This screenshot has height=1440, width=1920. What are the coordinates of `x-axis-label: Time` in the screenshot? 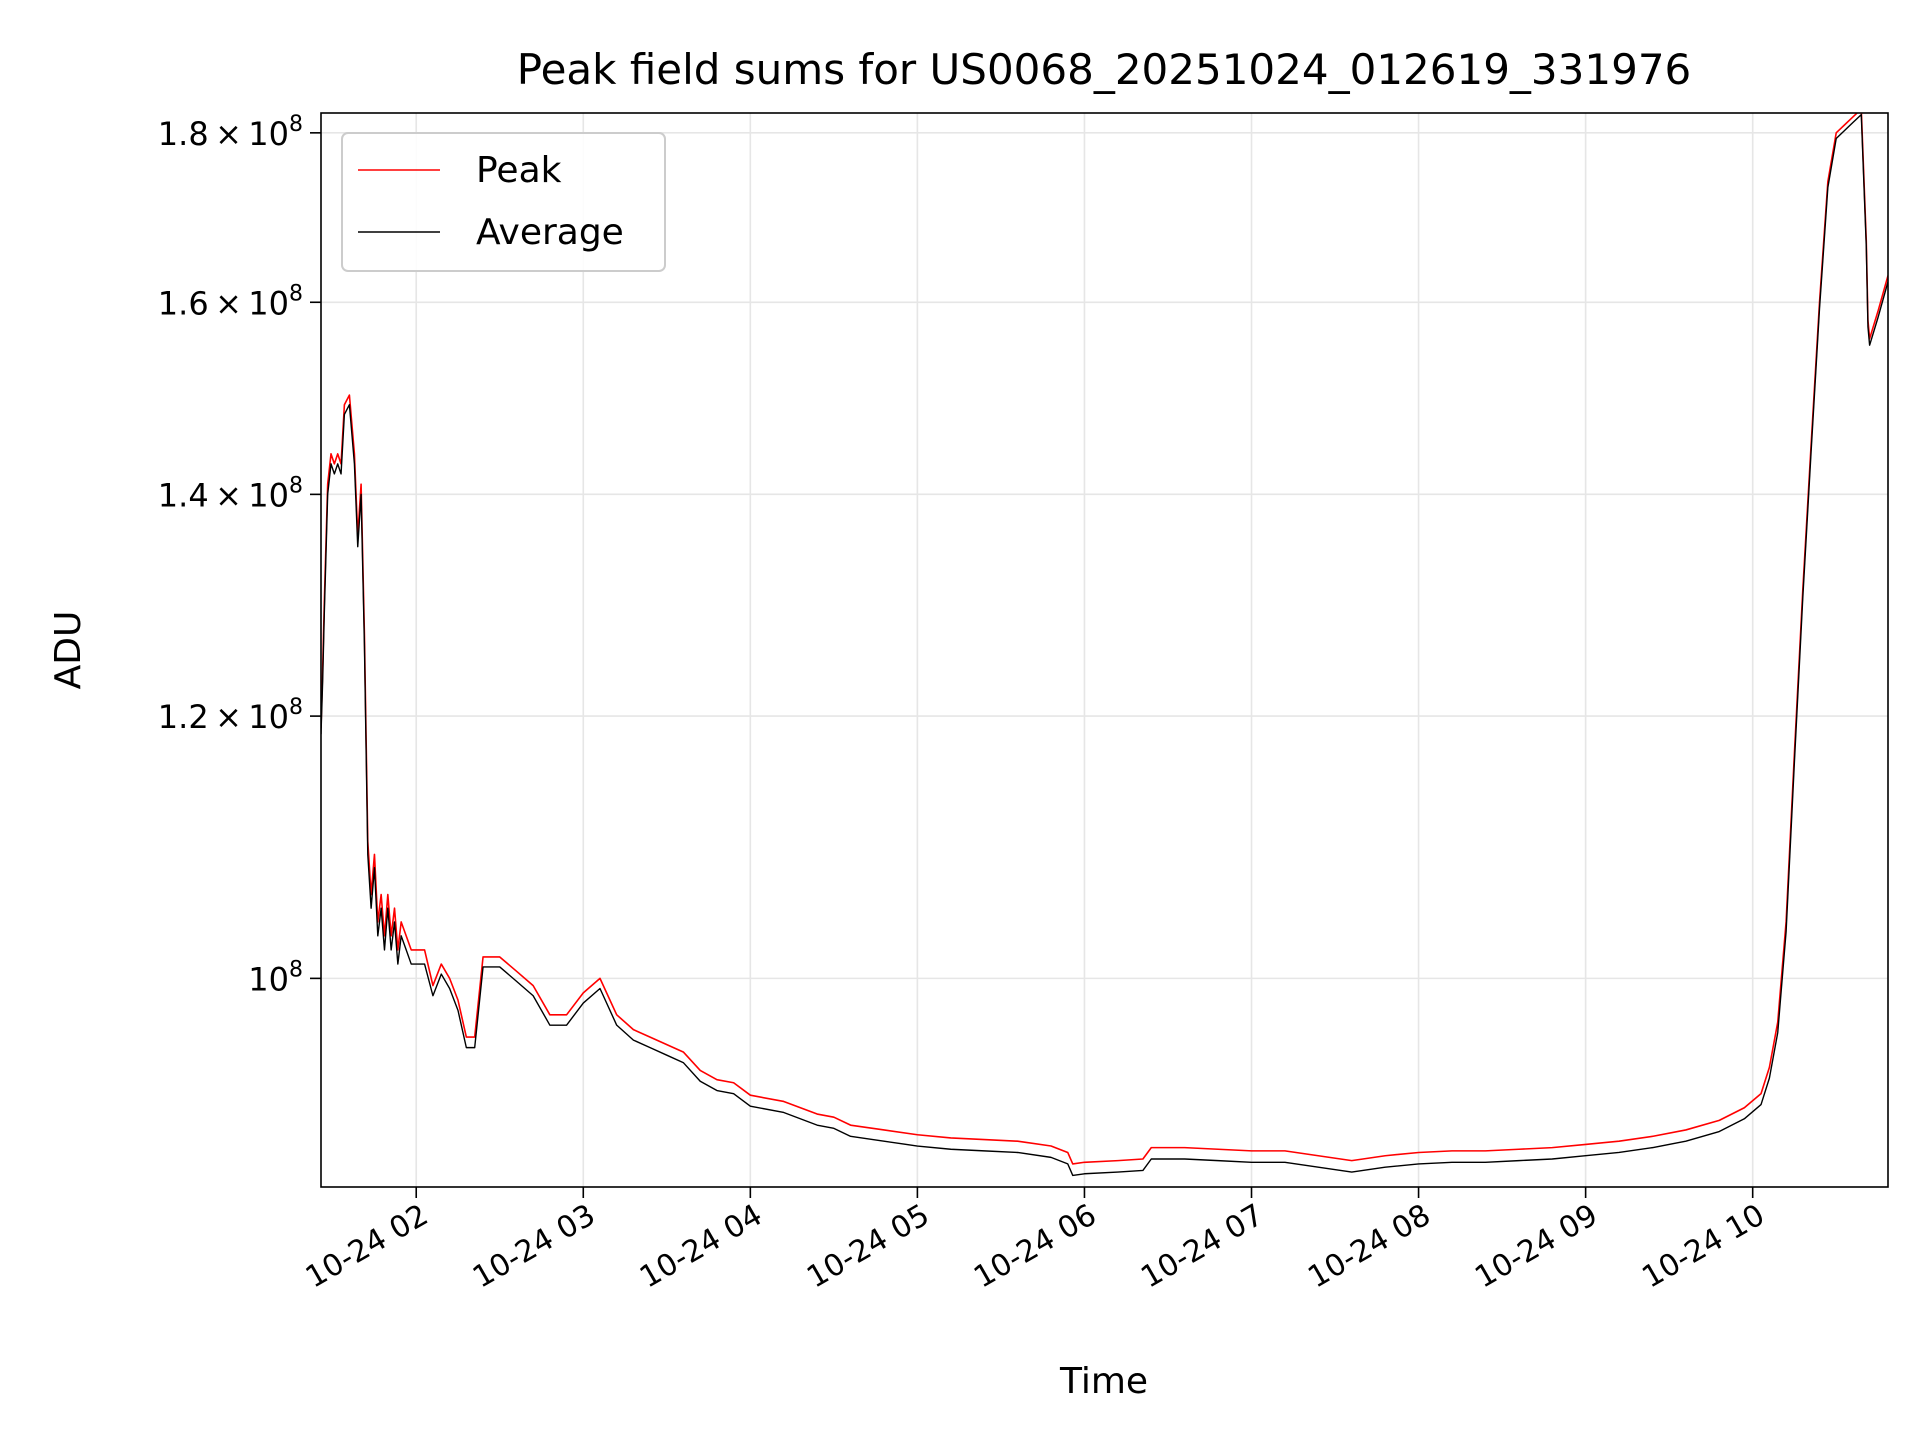 It's located at (1103, 1381).